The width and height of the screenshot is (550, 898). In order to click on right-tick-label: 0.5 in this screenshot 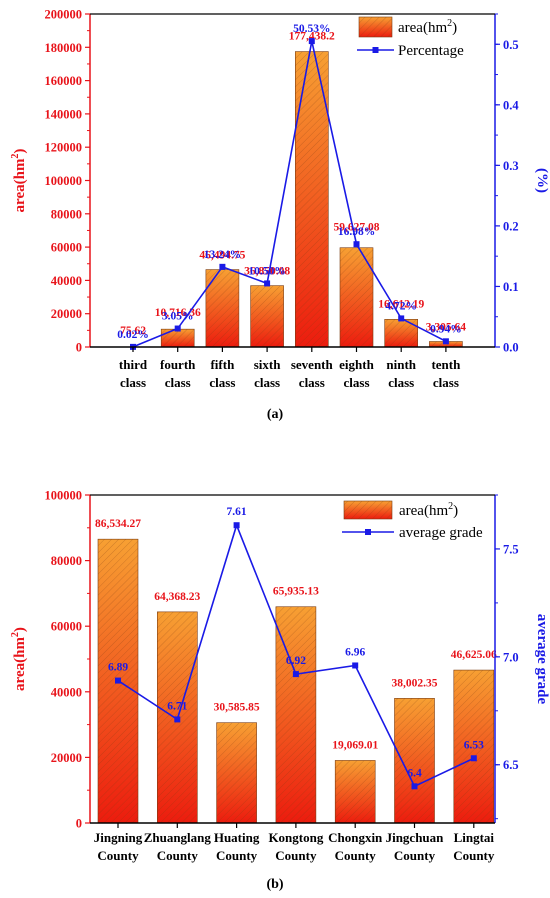, I will do `click(511, 45)`.